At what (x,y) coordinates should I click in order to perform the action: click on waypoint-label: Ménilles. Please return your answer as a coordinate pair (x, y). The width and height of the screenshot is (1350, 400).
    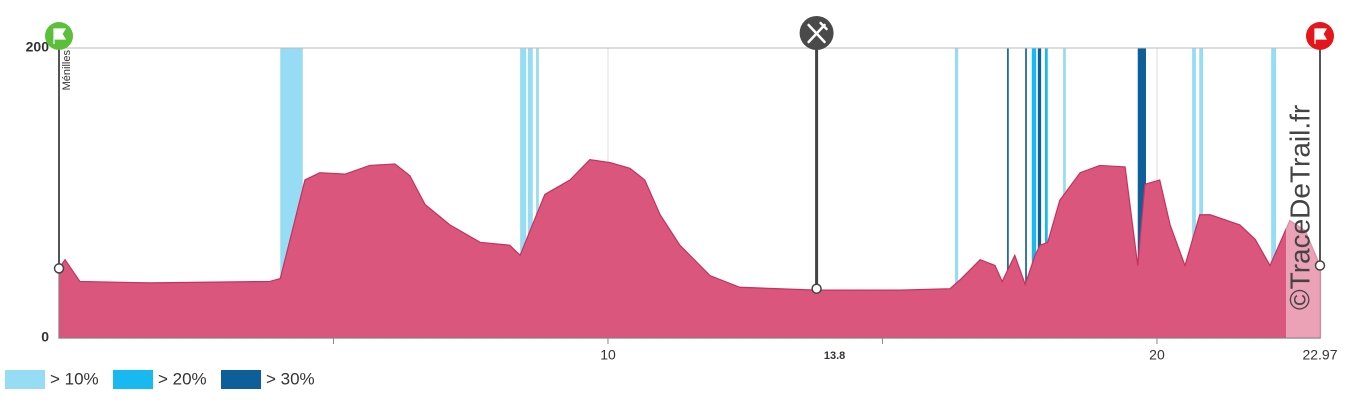
    Looking at the image, I should click on (67, 70).